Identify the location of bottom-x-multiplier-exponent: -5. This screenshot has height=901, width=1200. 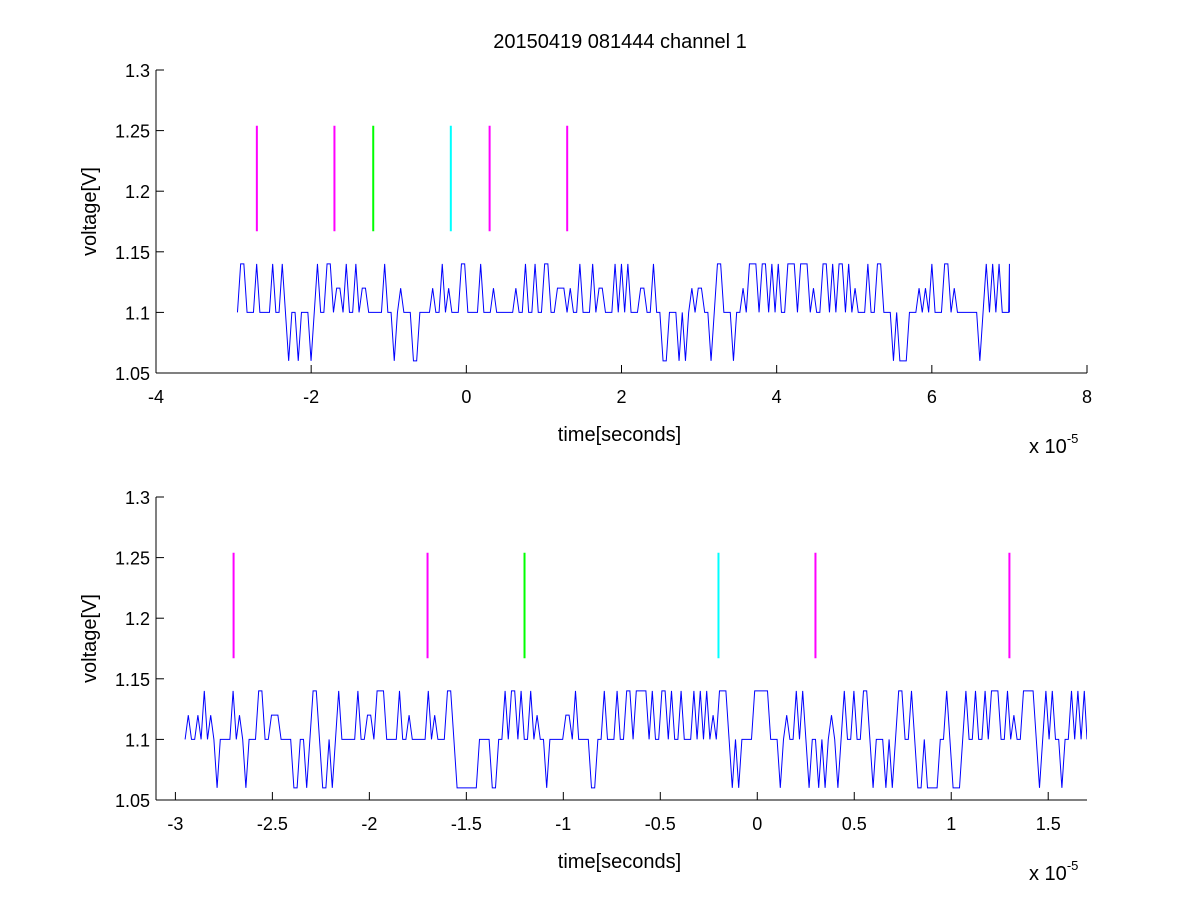
(1073, 865).